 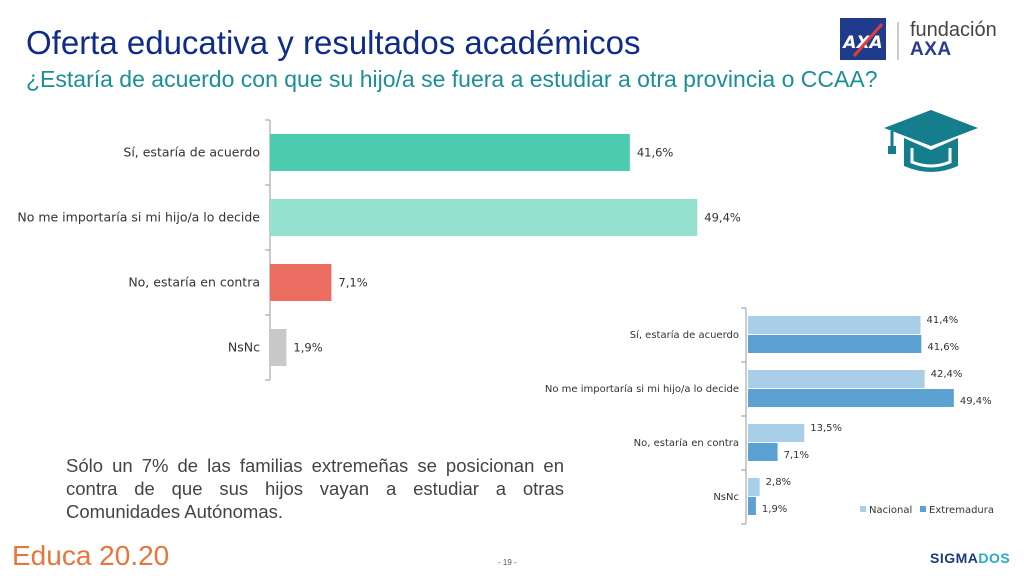 What do you see at coordinates (91, 555) in the screenshot?
I see `educa-brand: Educa 20.20` at bounding box center [91, 555].